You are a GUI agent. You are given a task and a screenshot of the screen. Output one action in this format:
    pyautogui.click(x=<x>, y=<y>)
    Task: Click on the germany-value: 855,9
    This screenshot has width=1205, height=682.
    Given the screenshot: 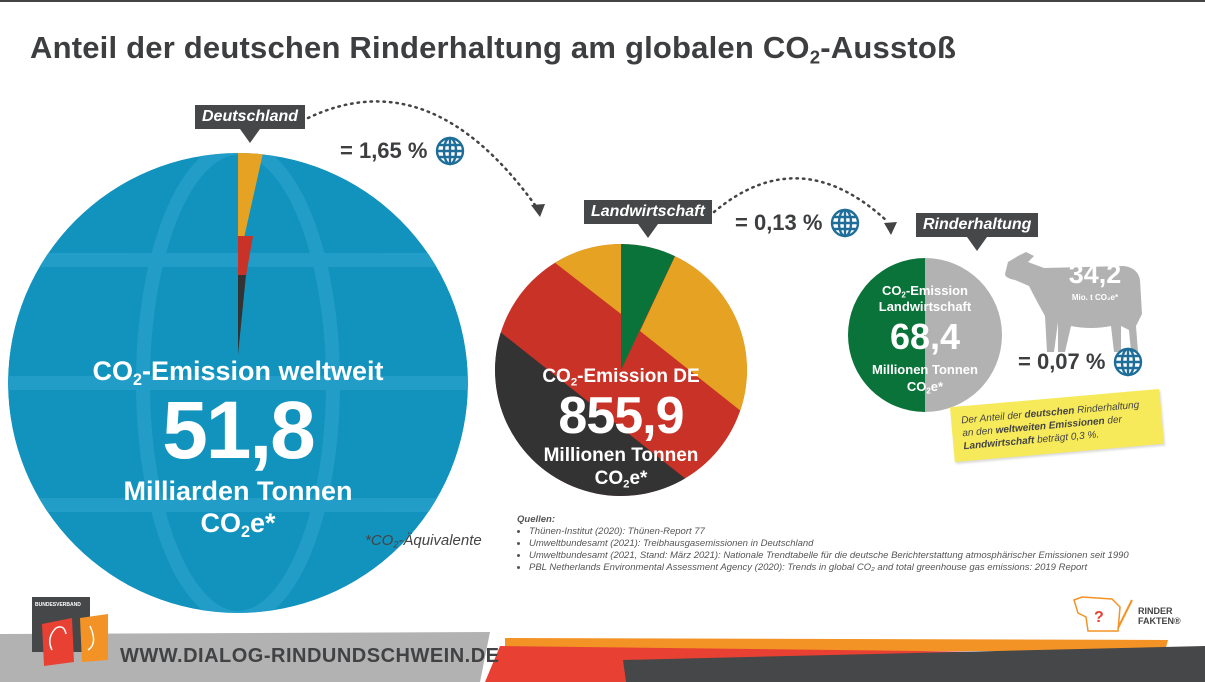 What is the action you would take?
    pyautogui.click(x=621, y=416)
    